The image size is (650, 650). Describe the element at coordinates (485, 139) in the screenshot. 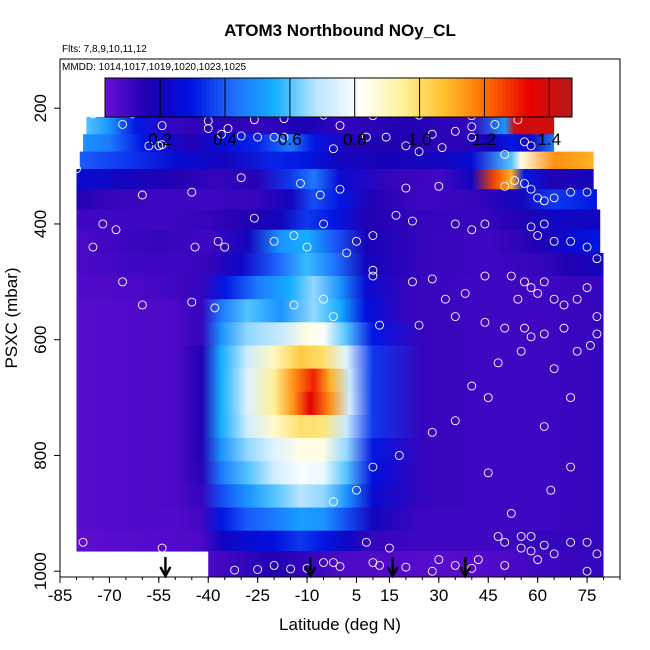

I see `colorbar-tick-label: 1.2` at that location.